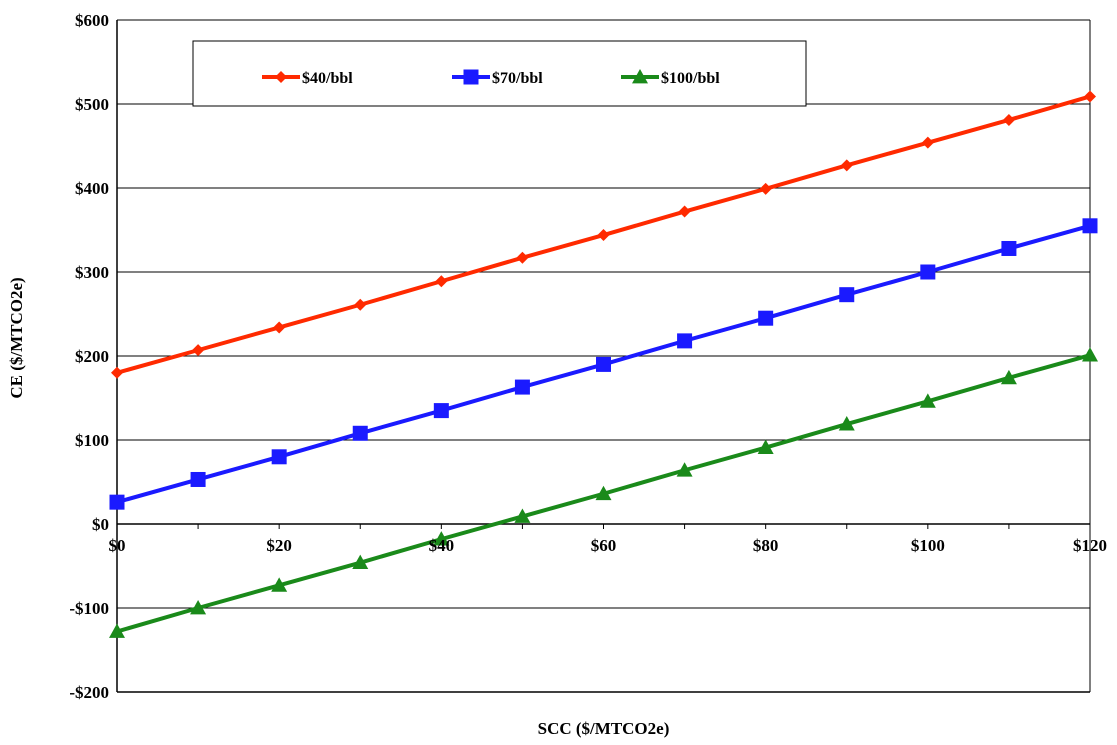  I want to click on y-tick-label: $400, so click(92, 188).